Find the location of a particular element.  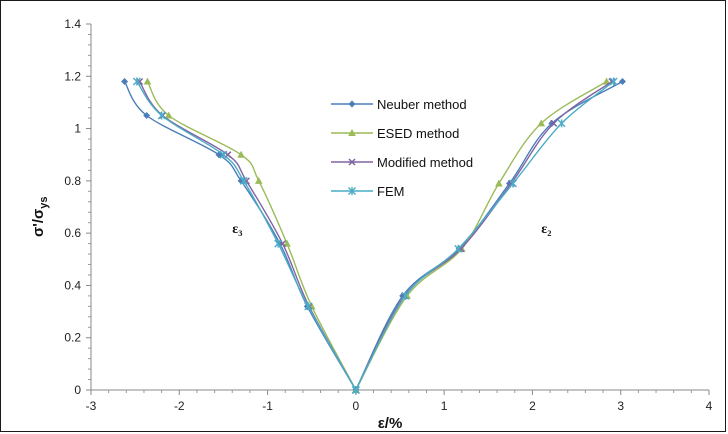

legend-item: ESED method is located at coordinates (395, 133).